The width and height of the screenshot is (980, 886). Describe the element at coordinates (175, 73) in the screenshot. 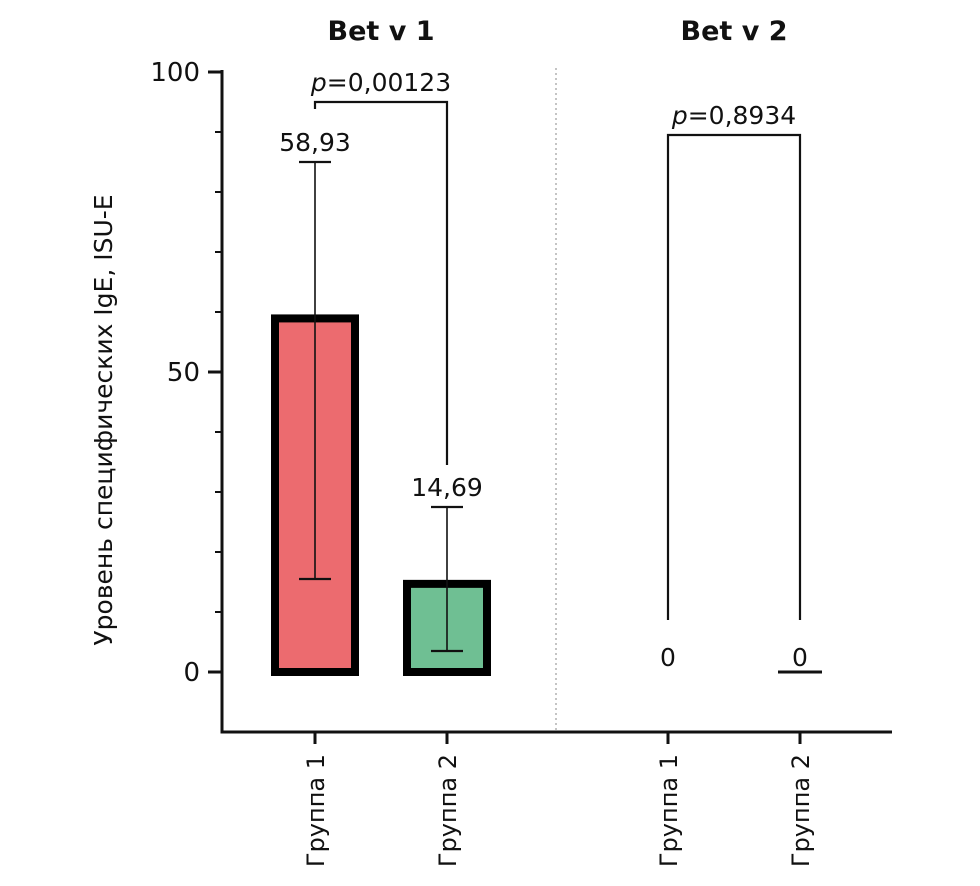

I see `y-tick-label: 100` at that location.